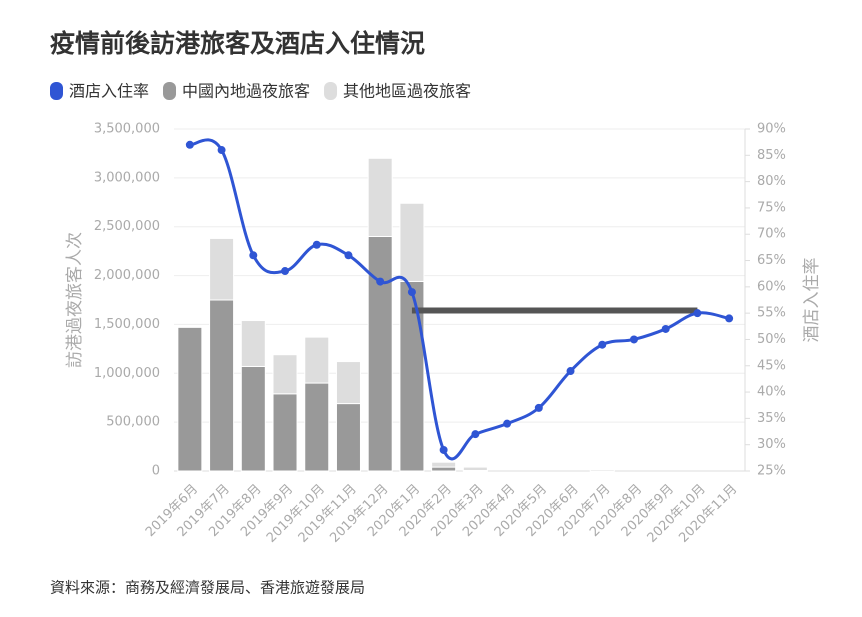 This screenshot has width=862, height=617. I want to click on y-tick-label: 3,500,000, so click(127, 129).